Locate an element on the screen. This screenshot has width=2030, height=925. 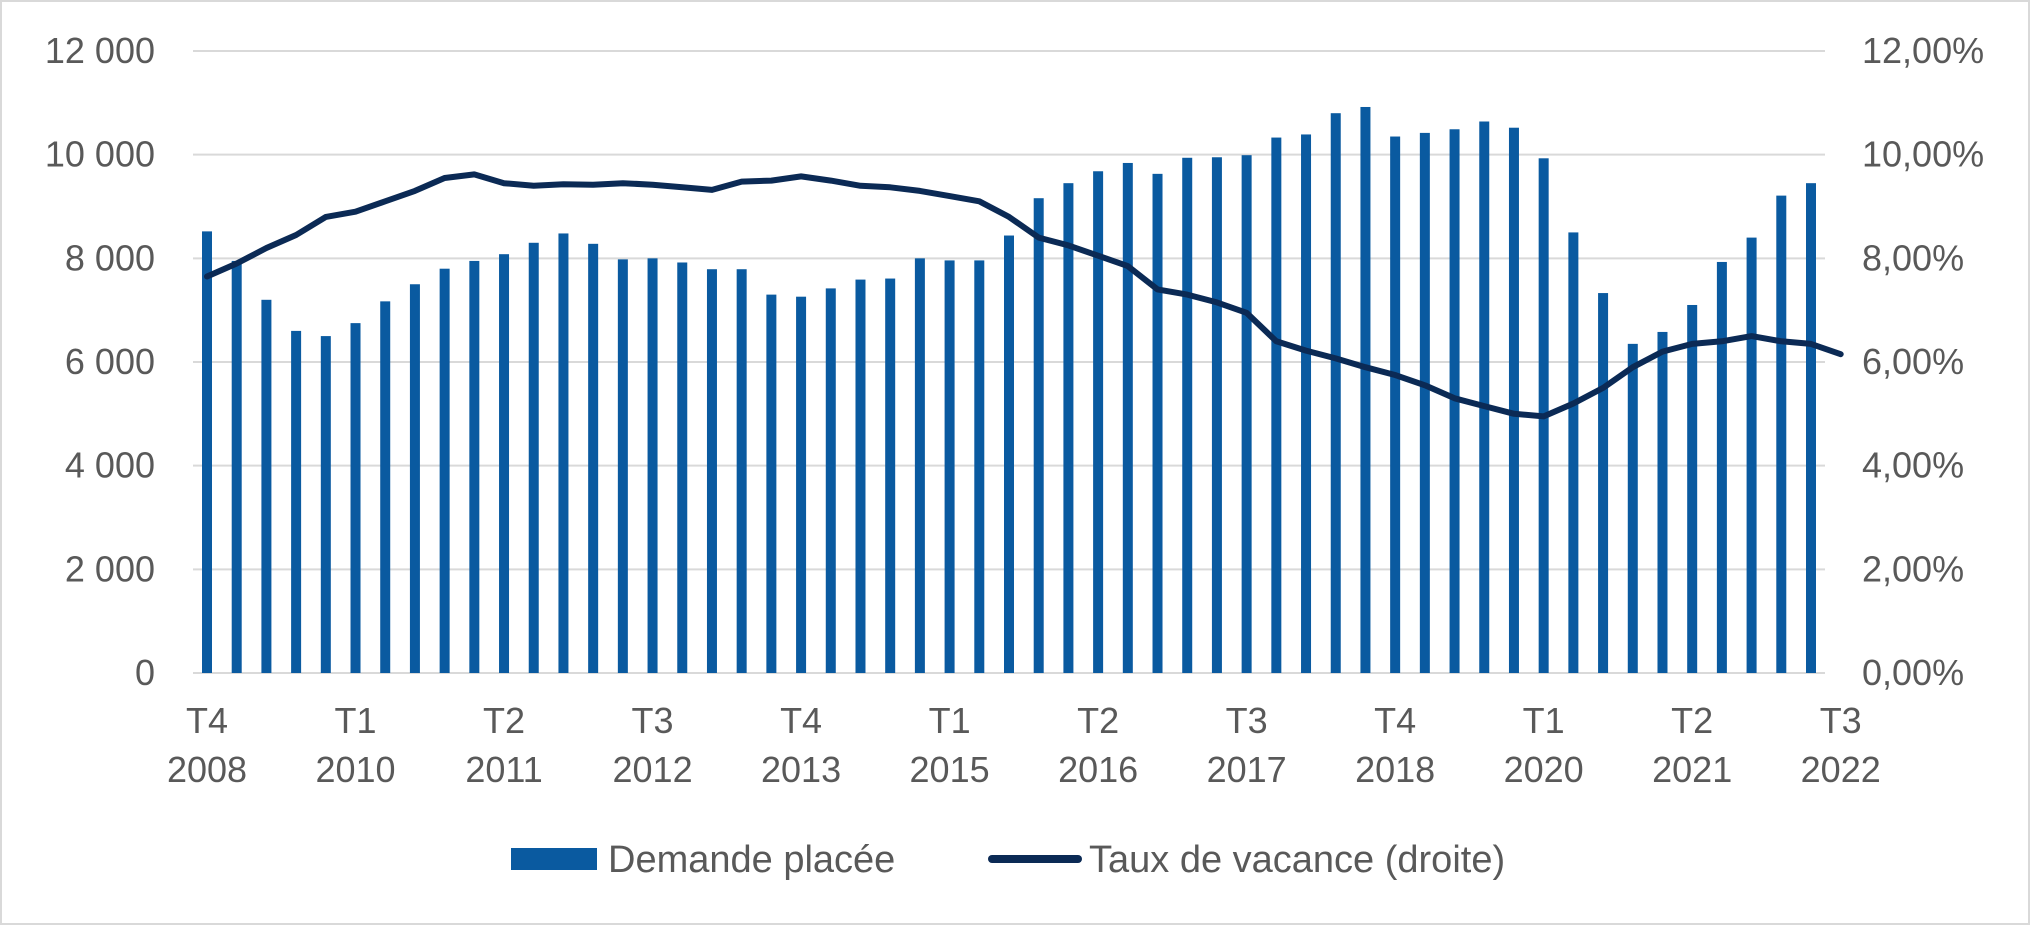
legend: Demande placée Taux de vacance (droite) is located at coordinates (1008, 860).